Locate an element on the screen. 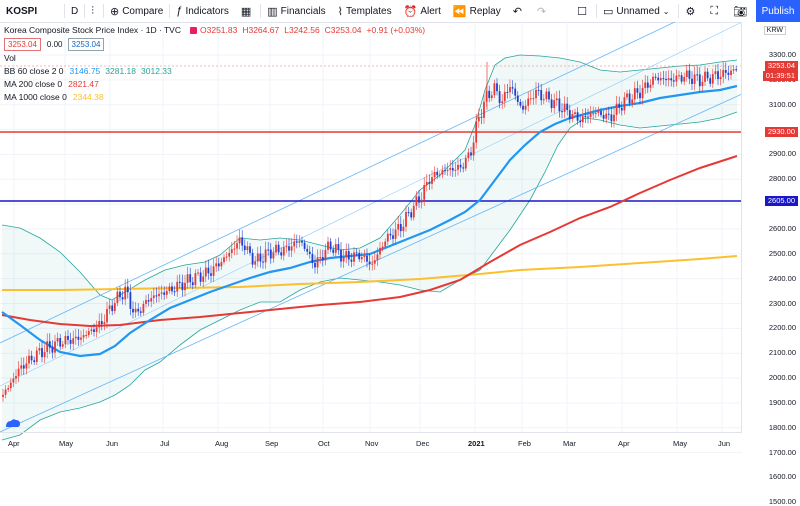  time-tick-label: Aug is located at coordinates (222, 443).